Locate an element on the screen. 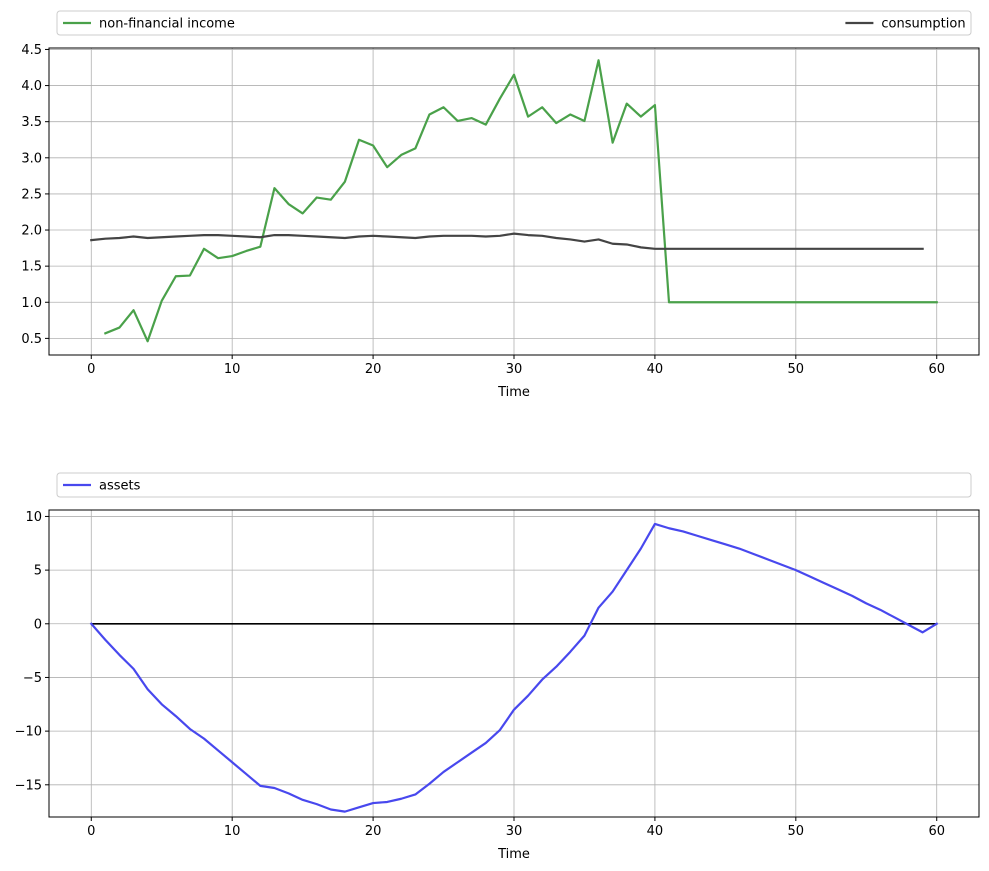 Image resolution: width=989 pixels, height=871 pixels. y-tick-label: 1.5 is located at coordinates (31, 267).